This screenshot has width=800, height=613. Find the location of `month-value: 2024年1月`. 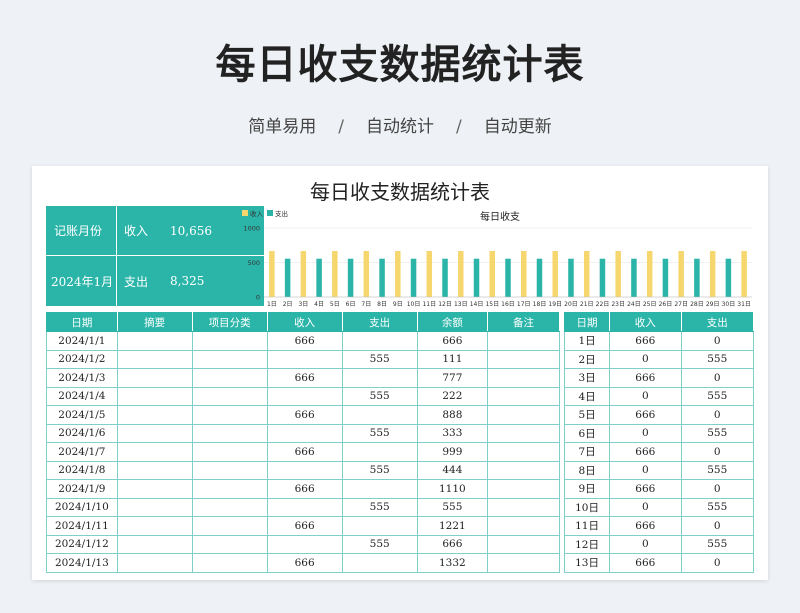

month-value: 2024年1月 is located at coordinates (82, 281).